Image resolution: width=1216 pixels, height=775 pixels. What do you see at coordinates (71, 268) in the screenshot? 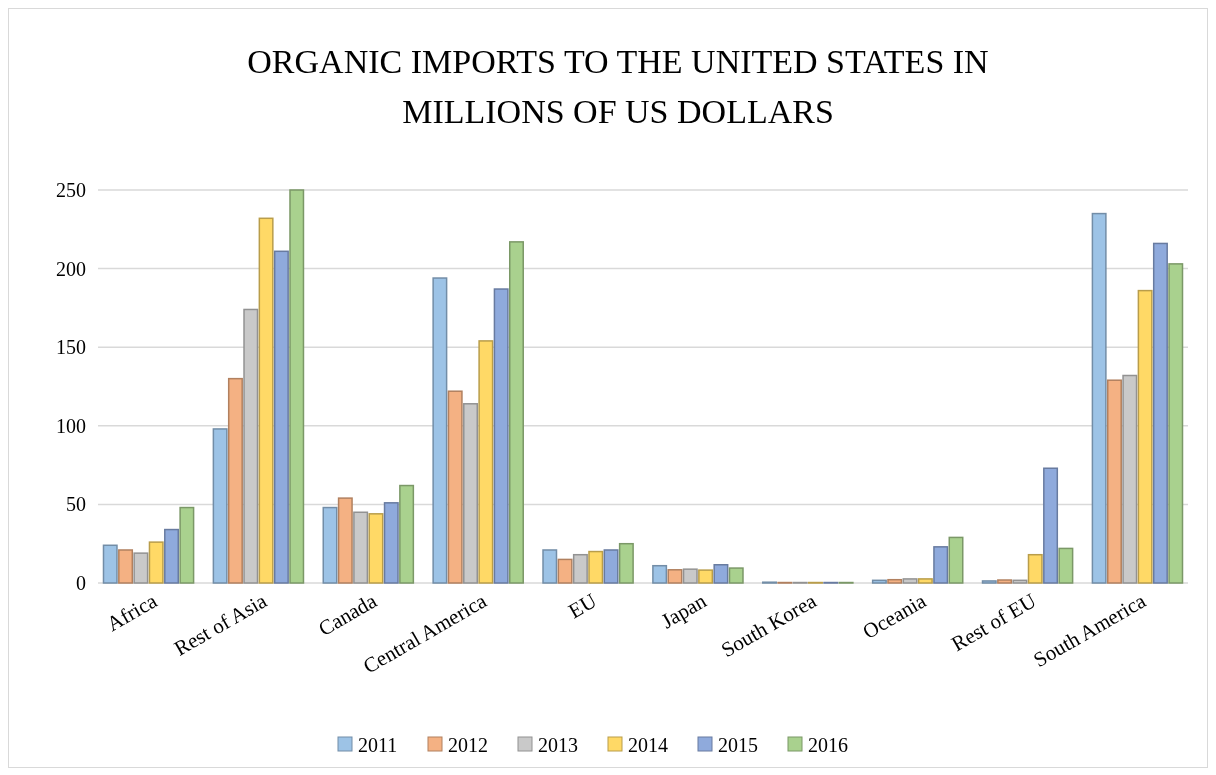
I see `y-tick-label: 200` at bounding box center [71, 268].